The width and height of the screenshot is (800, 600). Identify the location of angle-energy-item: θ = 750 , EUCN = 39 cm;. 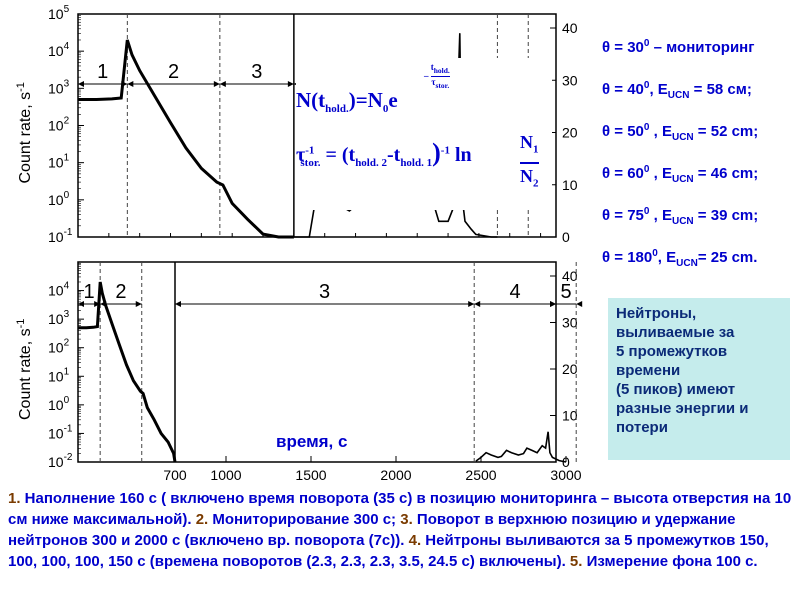
(680, 216).